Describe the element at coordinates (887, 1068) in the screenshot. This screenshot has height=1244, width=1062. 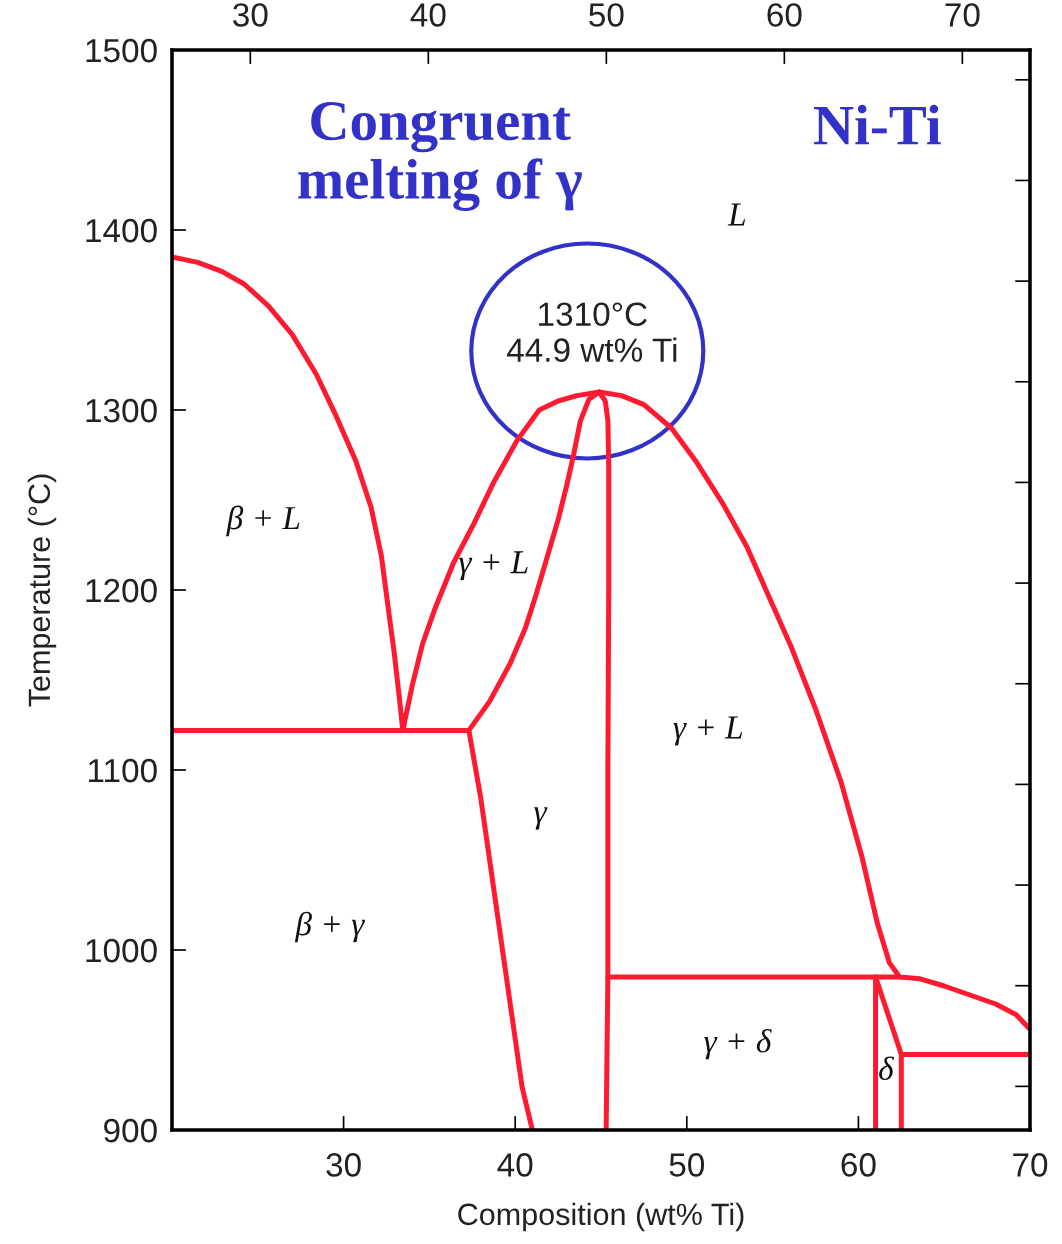
I see `annotation: δ` at that location.